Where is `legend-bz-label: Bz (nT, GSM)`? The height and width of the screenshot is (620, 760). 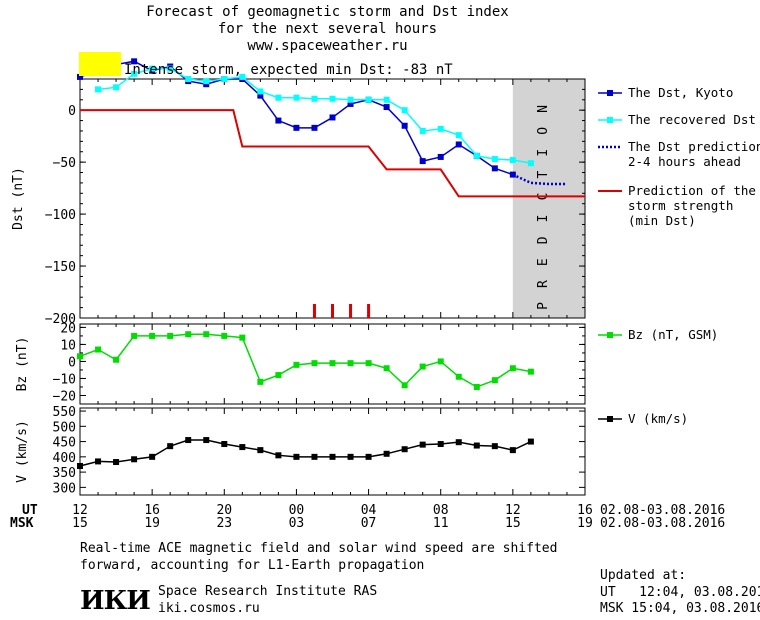 legend-bz-label: Bz (nT, GSM) is located at coordinates (673, 334).